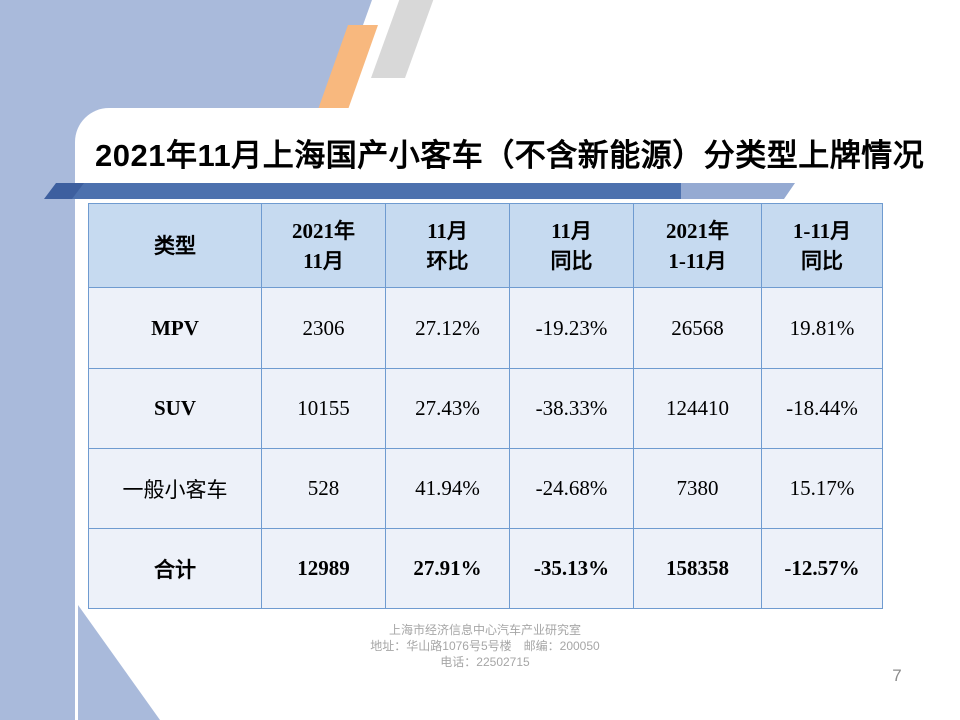  Describe the element at coordinates (323, 408) in the screenshot. I see `table-cell: 10155` at that location.